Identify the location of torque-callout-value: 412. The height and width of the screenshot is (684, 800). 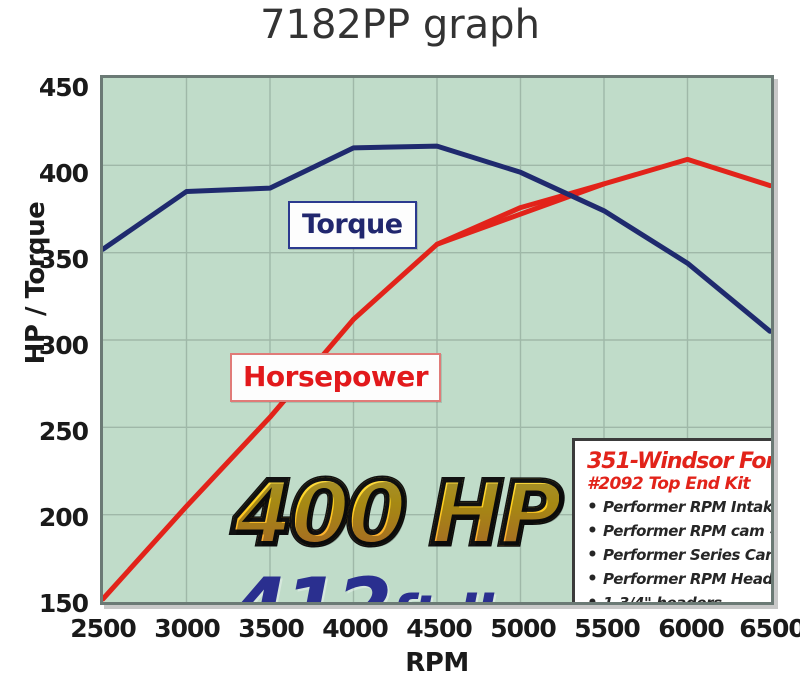
(311, 582).